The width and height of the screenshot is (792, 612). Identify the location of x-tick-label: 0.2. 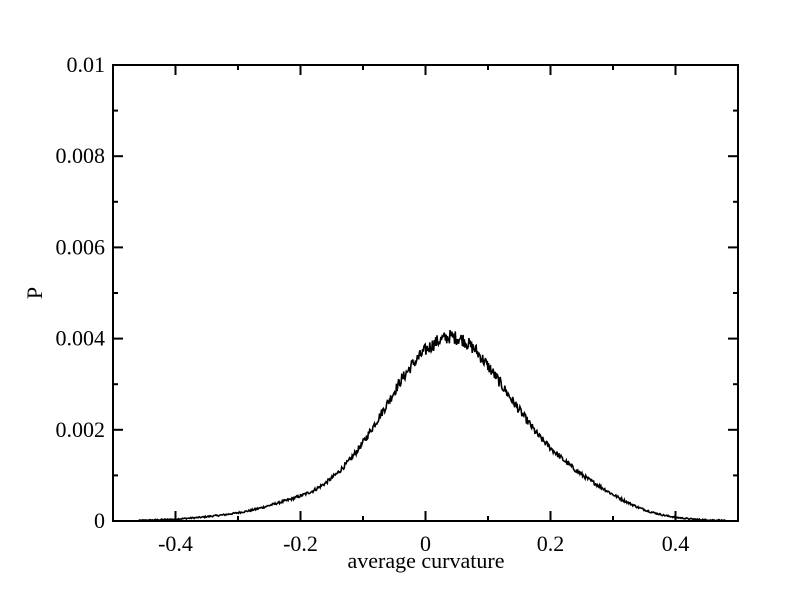
(551, 543).